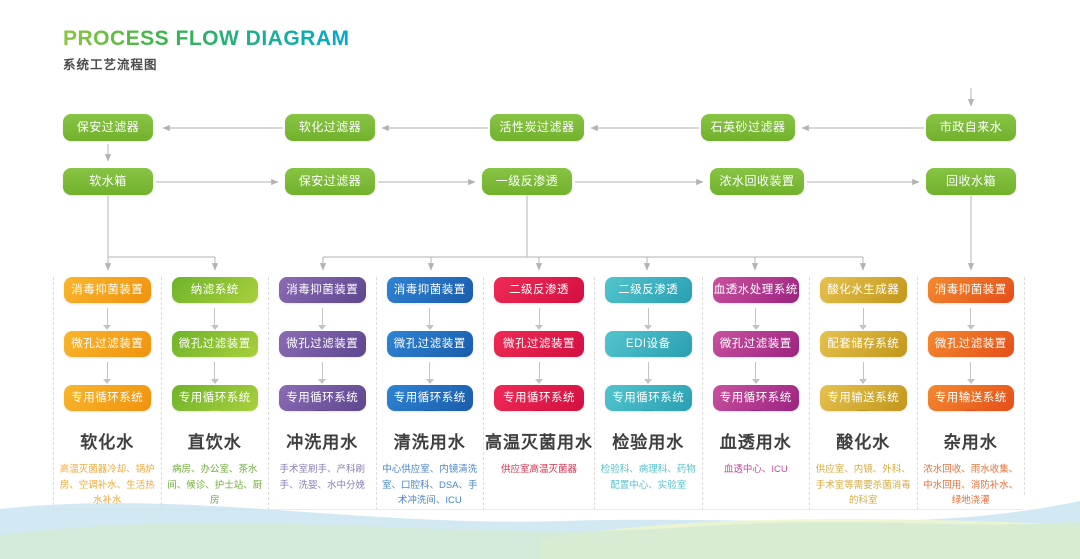 The width and height of the screenshot is (1080, 559). I want to click on water-type-label: 检验用水, so click(648, 442).